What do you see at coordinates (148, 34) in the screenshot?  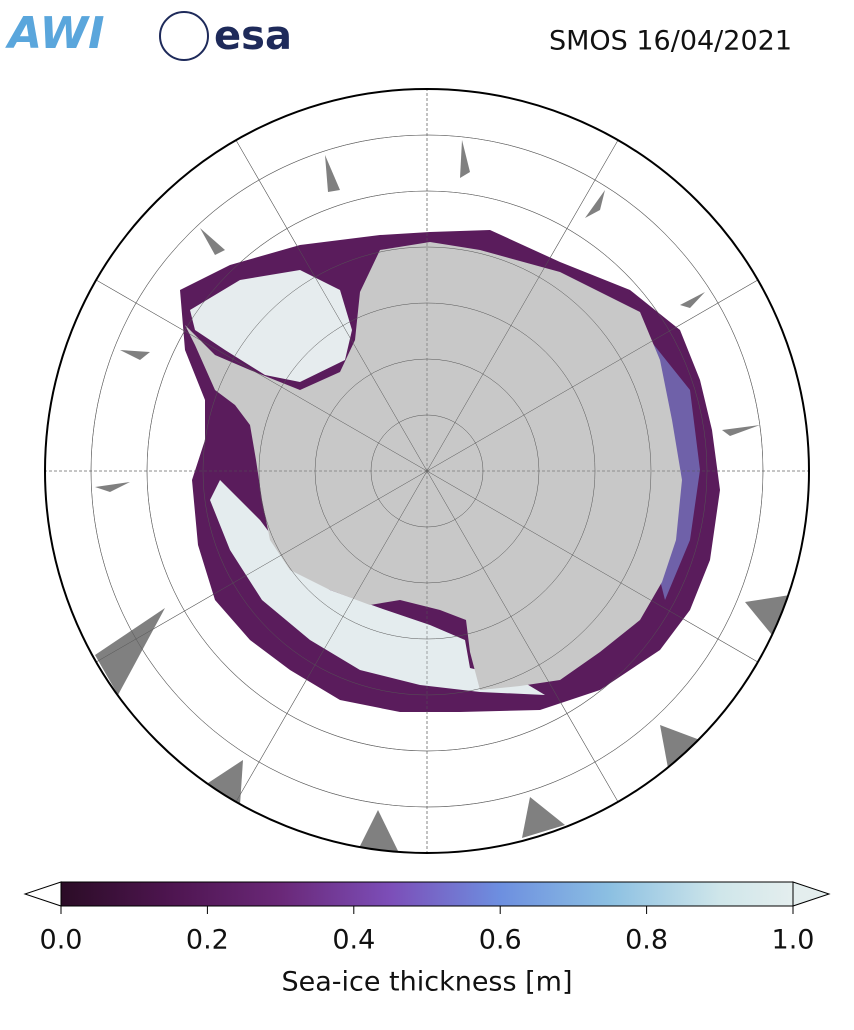 I see `logos: AWI esa` at bounding box center [148, 34].